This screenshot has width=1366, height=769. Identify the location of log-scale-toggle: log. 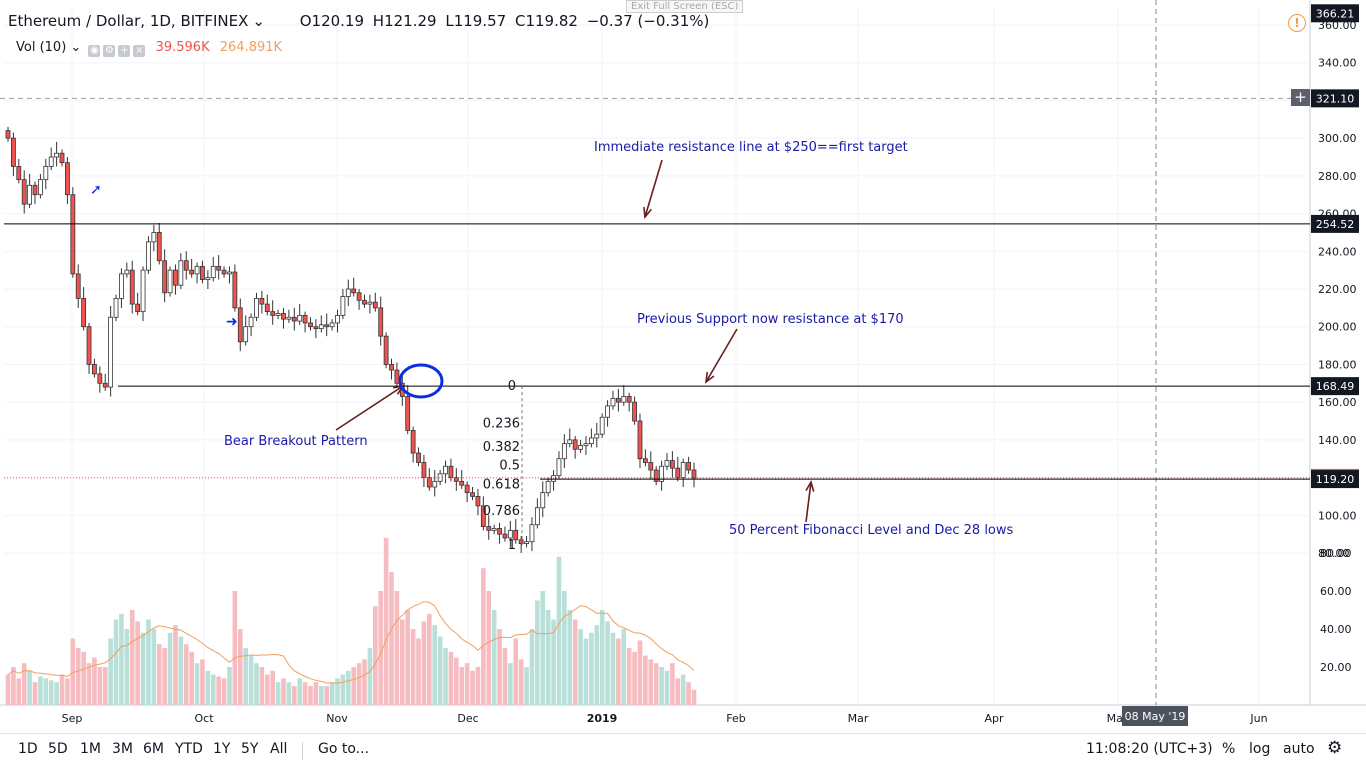
(1260, 749).